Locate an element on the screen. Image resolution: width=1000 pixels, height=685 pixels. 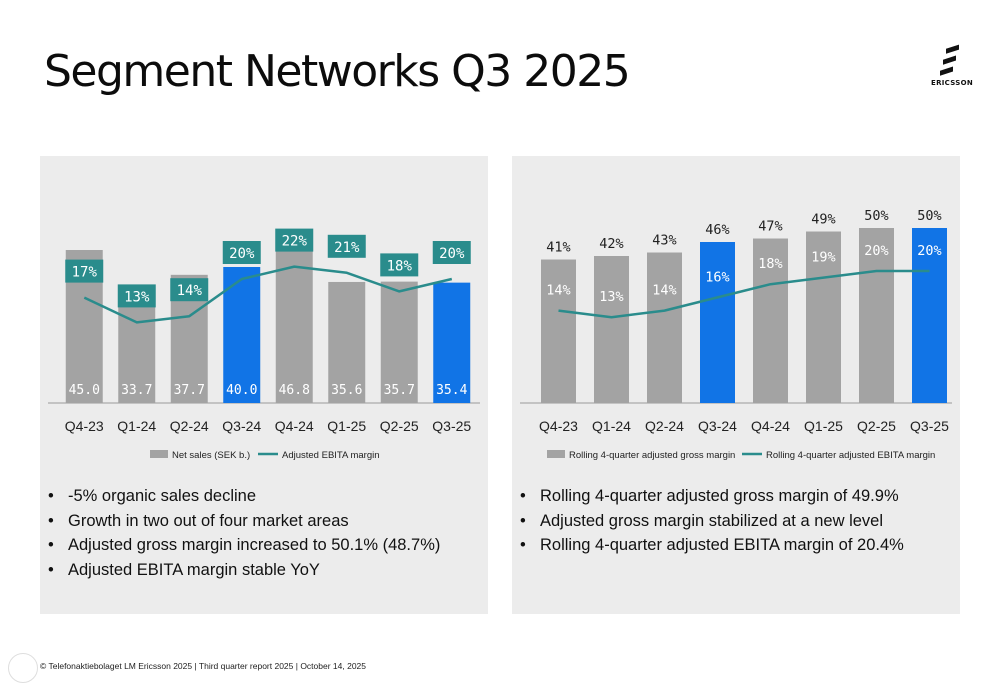
bar-value-label: 40.0 is located at coordinates (241, 390).